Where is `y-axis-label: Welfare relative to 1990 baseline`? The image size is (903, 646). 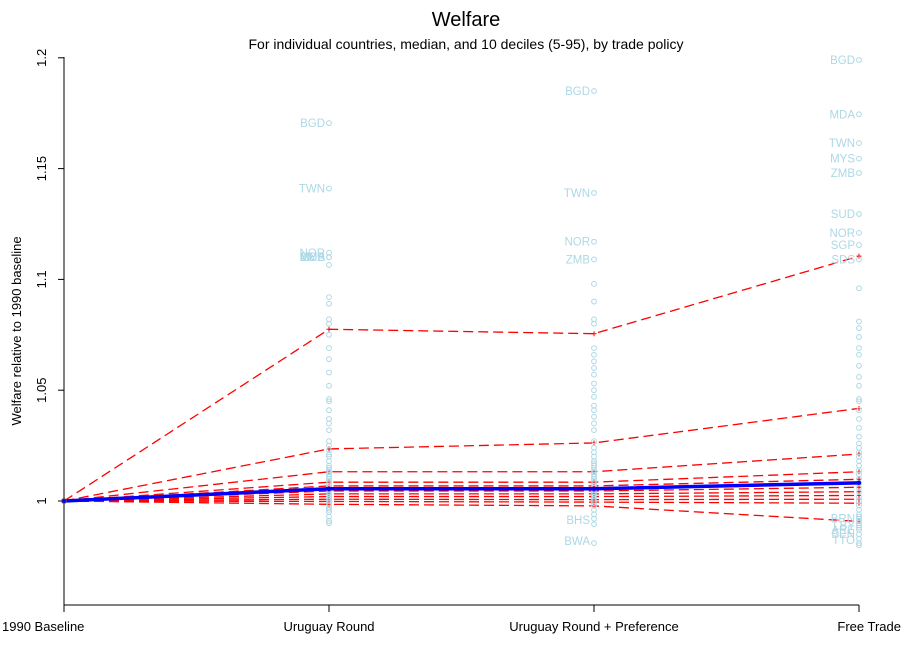 y-axis-label: Welfare relative to 1990 baseline is located at coordinates (16, 330).